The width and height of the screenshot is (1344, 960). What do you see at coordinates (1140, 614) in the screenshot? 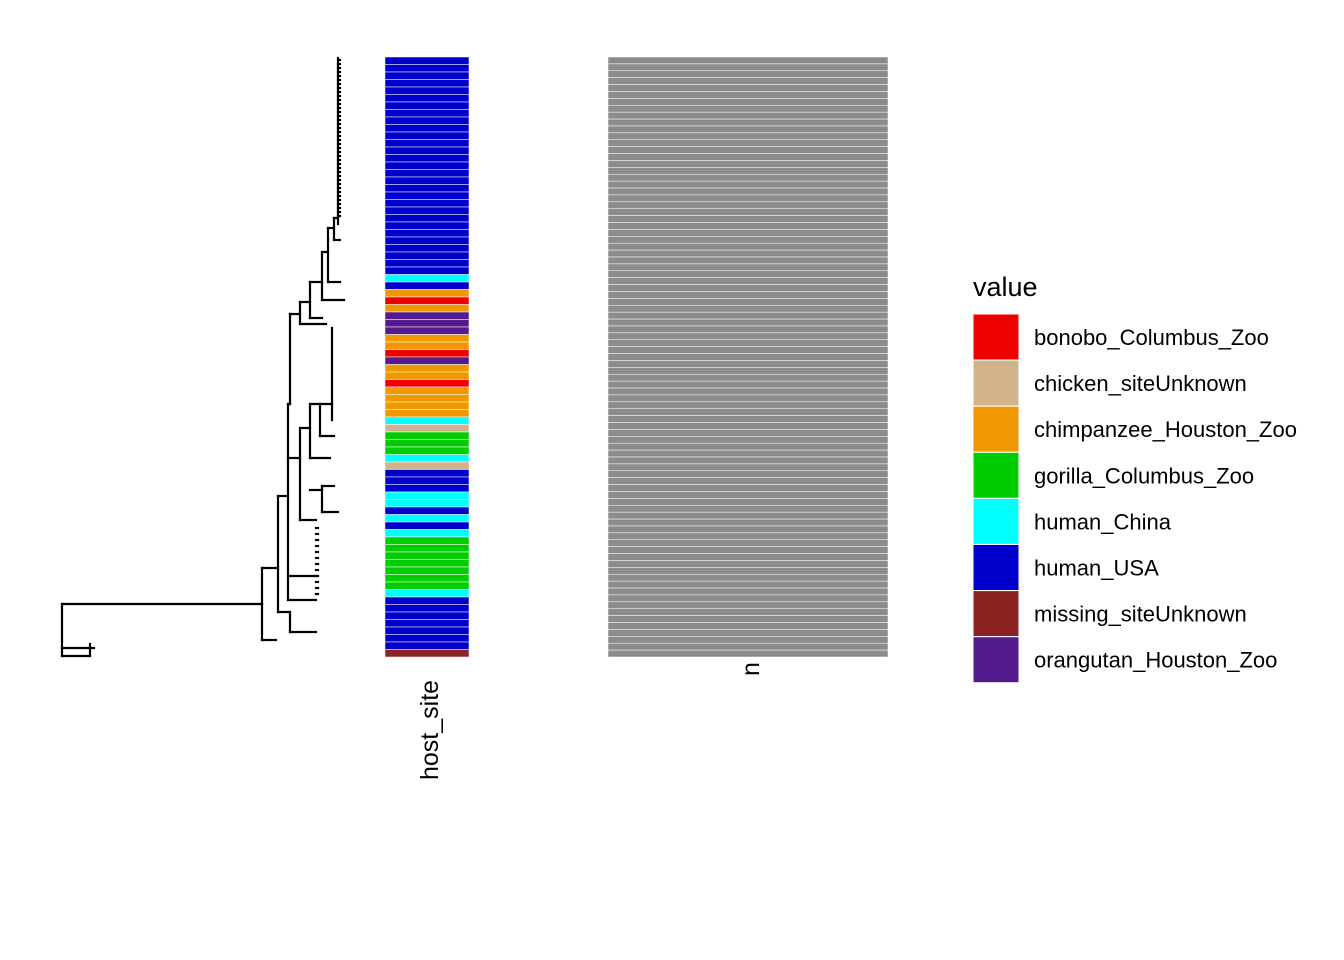
I see `legend-label: missing_siteUnknown` at bounding box center [1140, 614].